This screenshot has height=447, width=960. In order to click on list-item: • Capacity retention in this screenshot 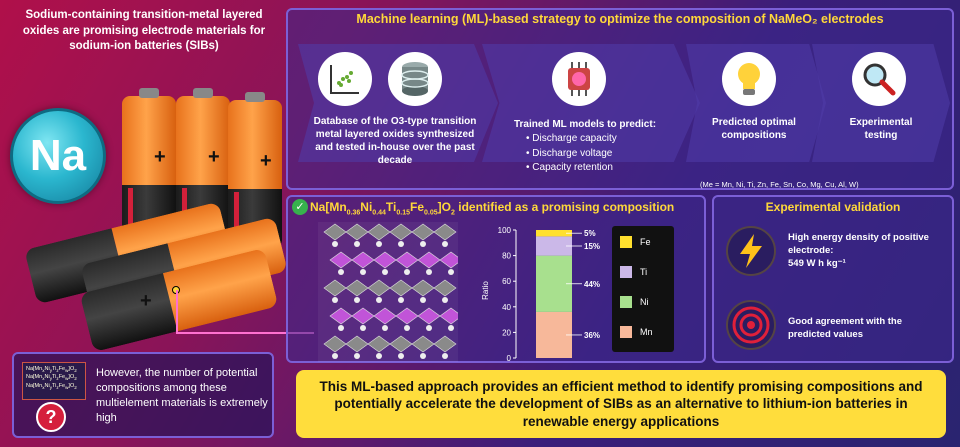, I will do `click(569, 167)`.